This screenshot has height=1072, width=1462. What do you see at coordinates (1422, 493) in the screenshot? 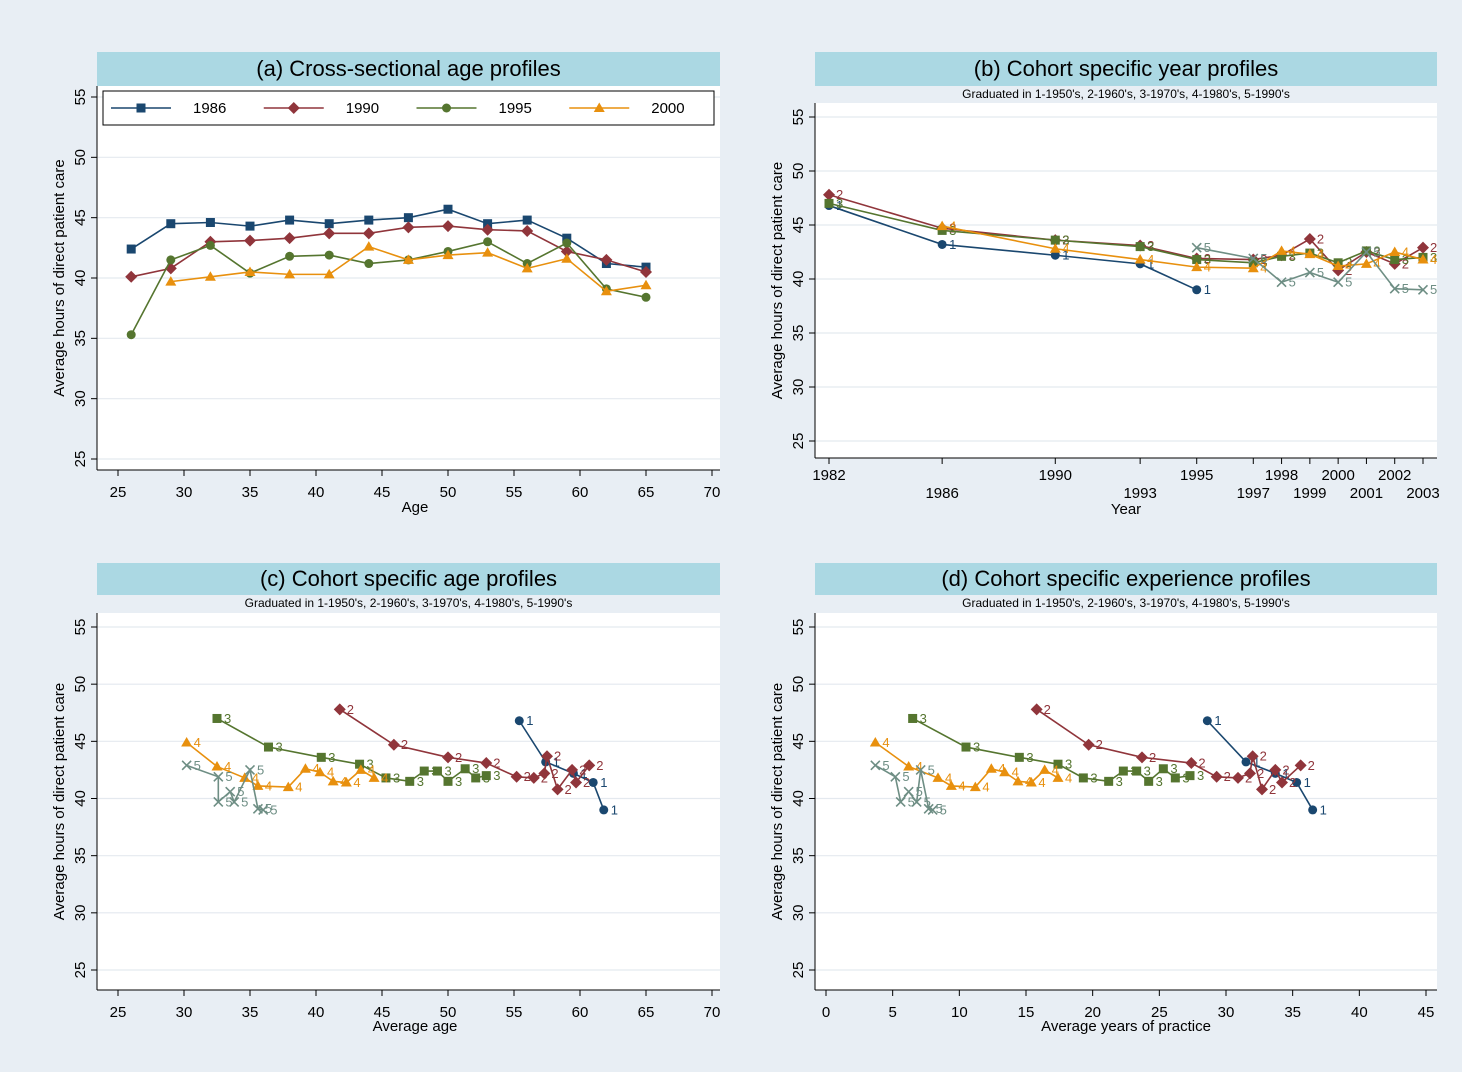
I see `x-tick-label: 2003` at bounding box center [1422, 493].